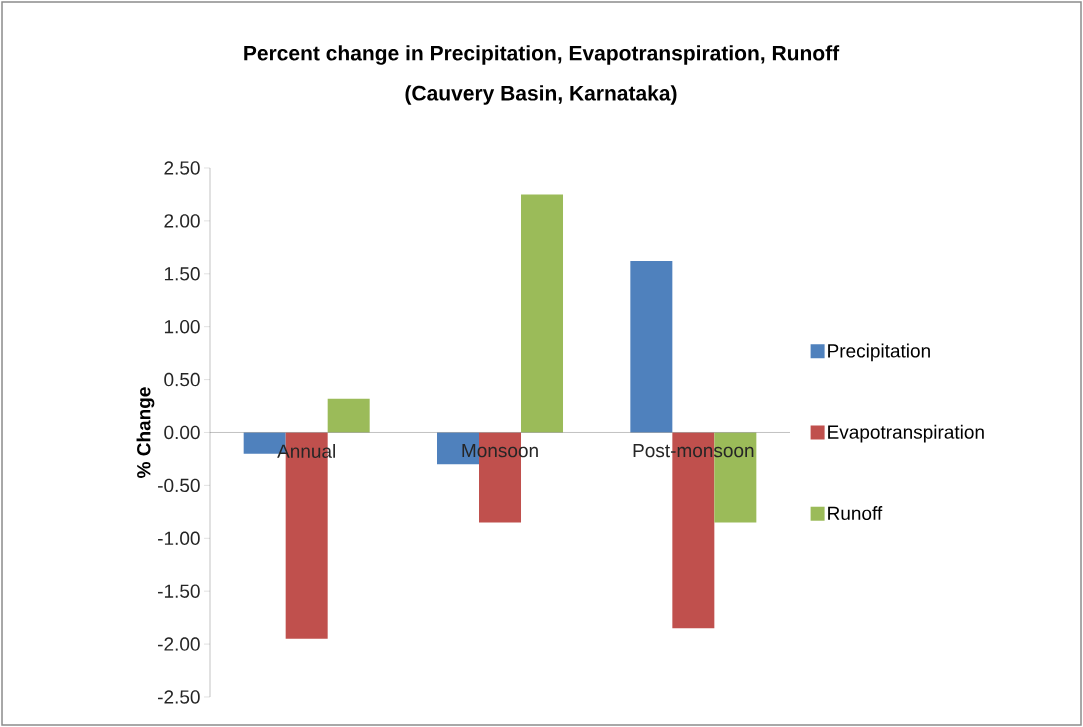 This screenshot has height=727, width=1083. I want to click on y-tick-label: 1.00, so click(182, 326).